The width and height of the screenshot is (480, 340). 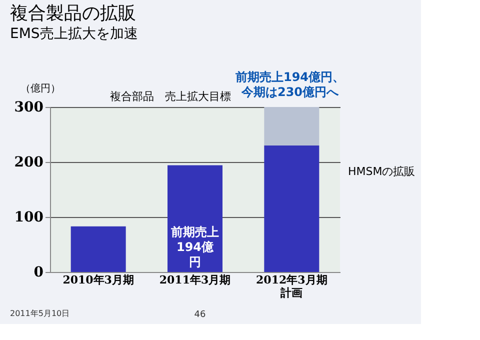 What do you see at coordinates (98, 280) in the screenshot?
I see `x-tick-label: 2010年3月期` at bounding box center [98, 280].